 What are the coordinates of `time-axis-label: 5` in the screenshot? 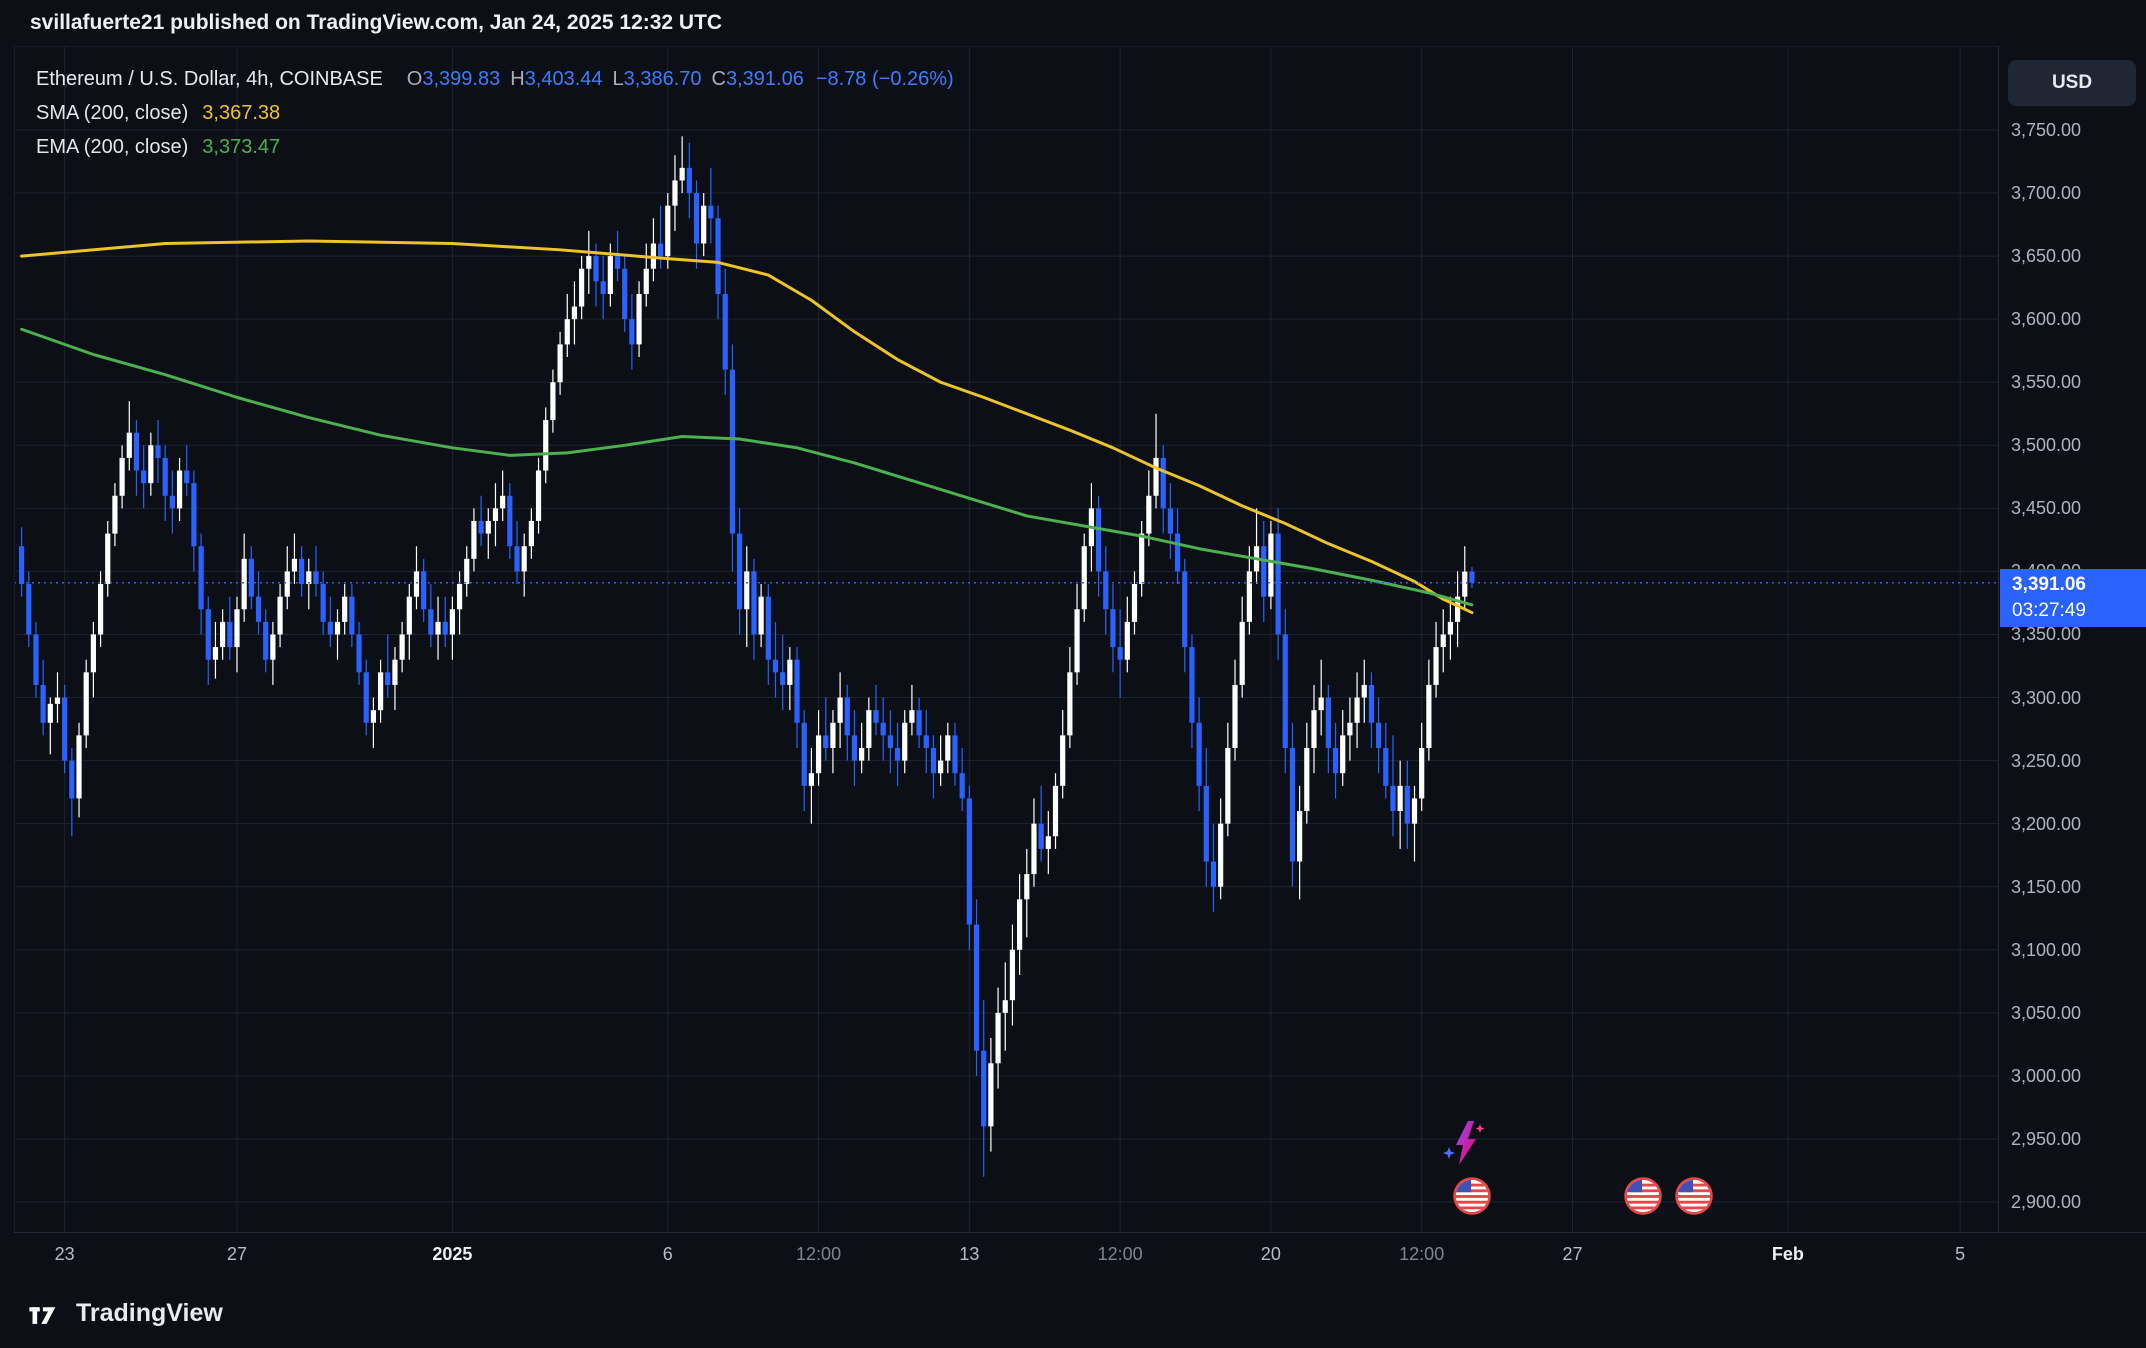 It's located at (1960, 1254).